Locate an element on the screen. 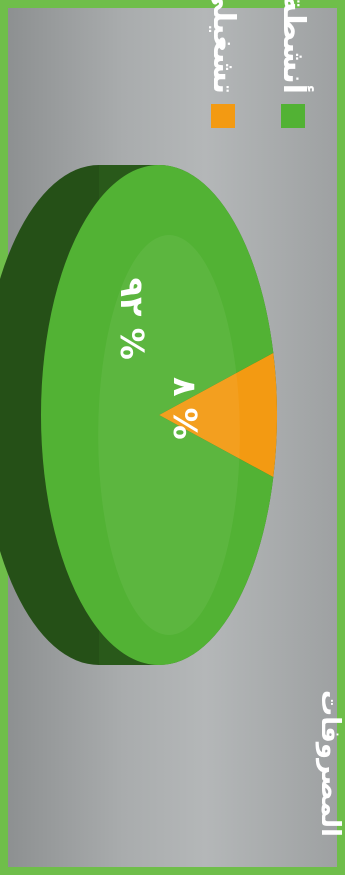 This screenshot has width=345, height=875. data-label-operational: ٨ % is located at coordinates (184, 408).